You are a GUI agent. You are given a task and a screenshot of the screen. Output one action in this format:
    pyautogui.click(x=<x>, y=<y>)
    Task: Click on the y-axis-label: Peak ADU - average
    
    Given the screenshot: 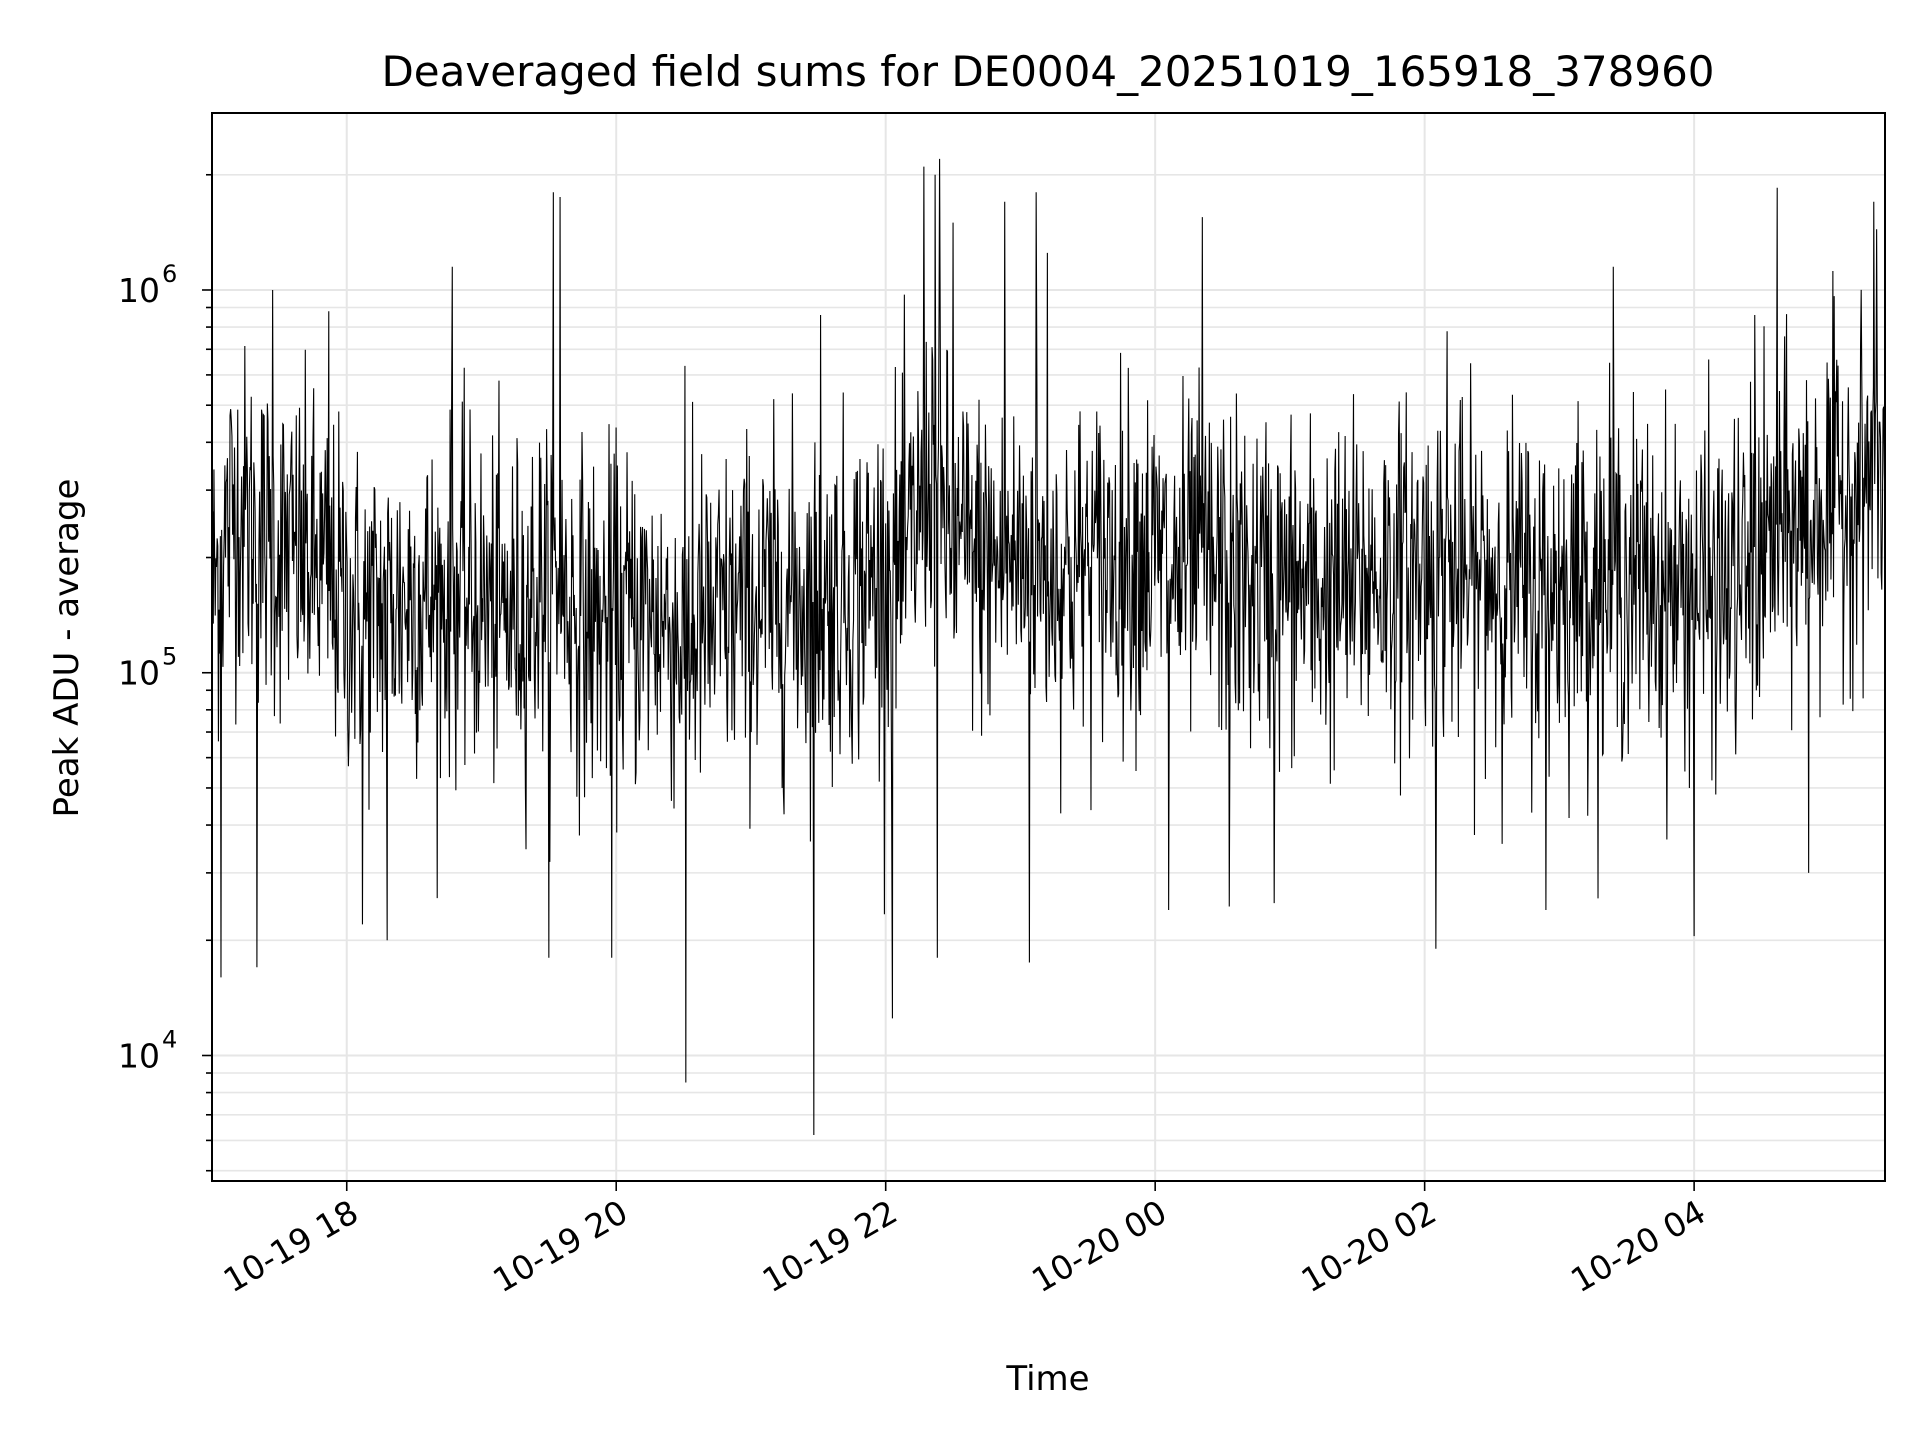 What is the action you would take?
    pyautogui.click(x=67, y=648)
    